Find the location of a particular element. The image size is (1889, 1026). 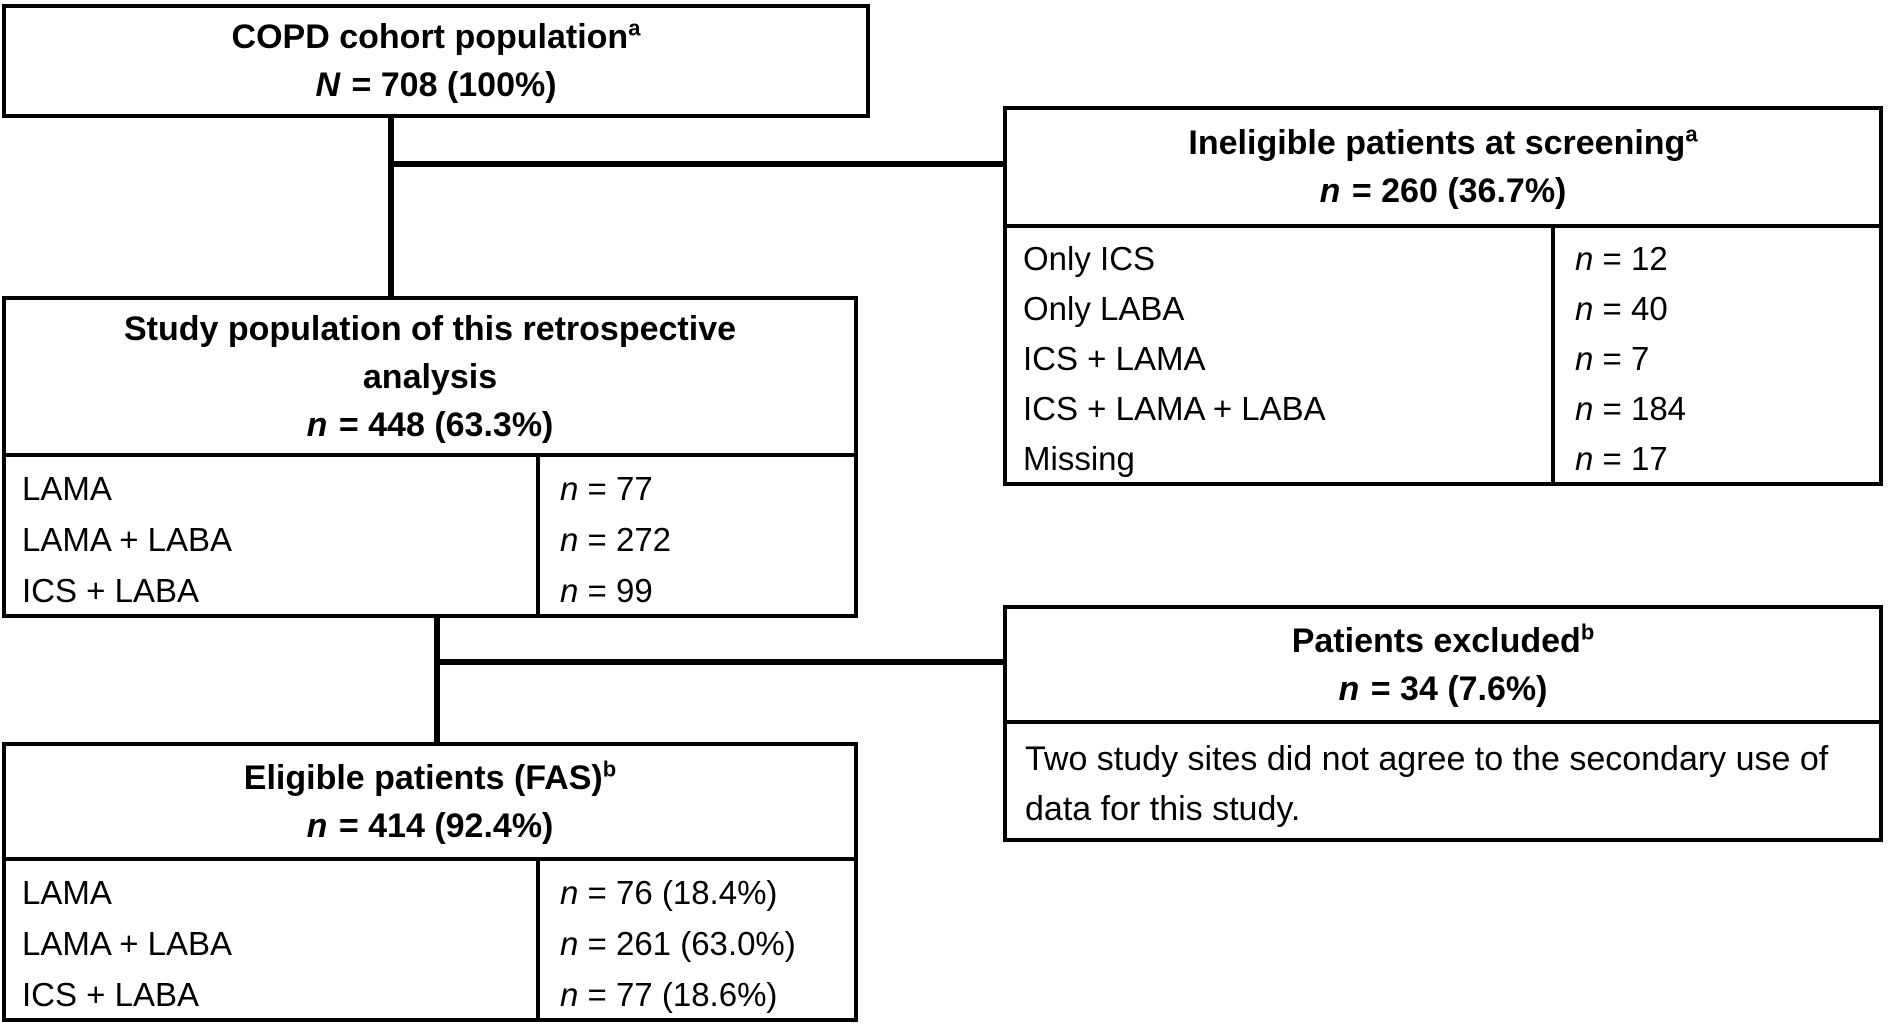

treatment-count: n = 272 is located at coordinates (707, 539).